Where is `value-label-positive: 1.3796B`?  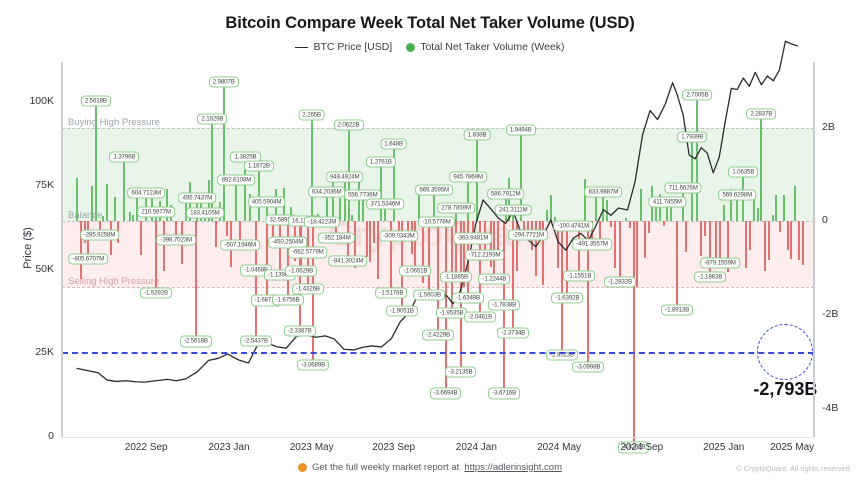 value-label-positive: 1.3796B is located at coordinates (124, 157).